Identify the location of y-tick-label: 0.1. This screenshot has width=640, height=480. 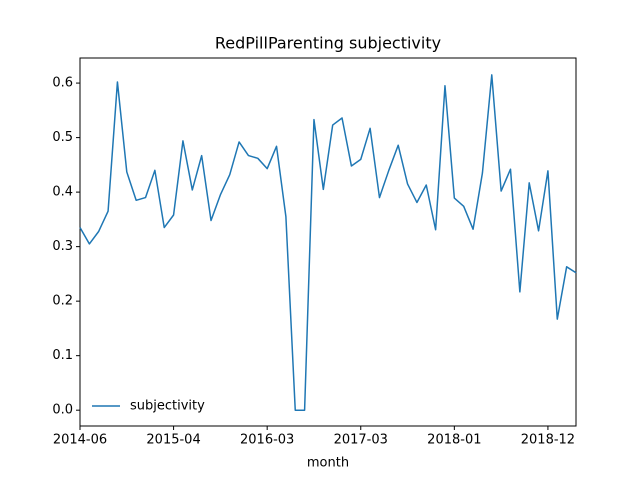
(62, 355).